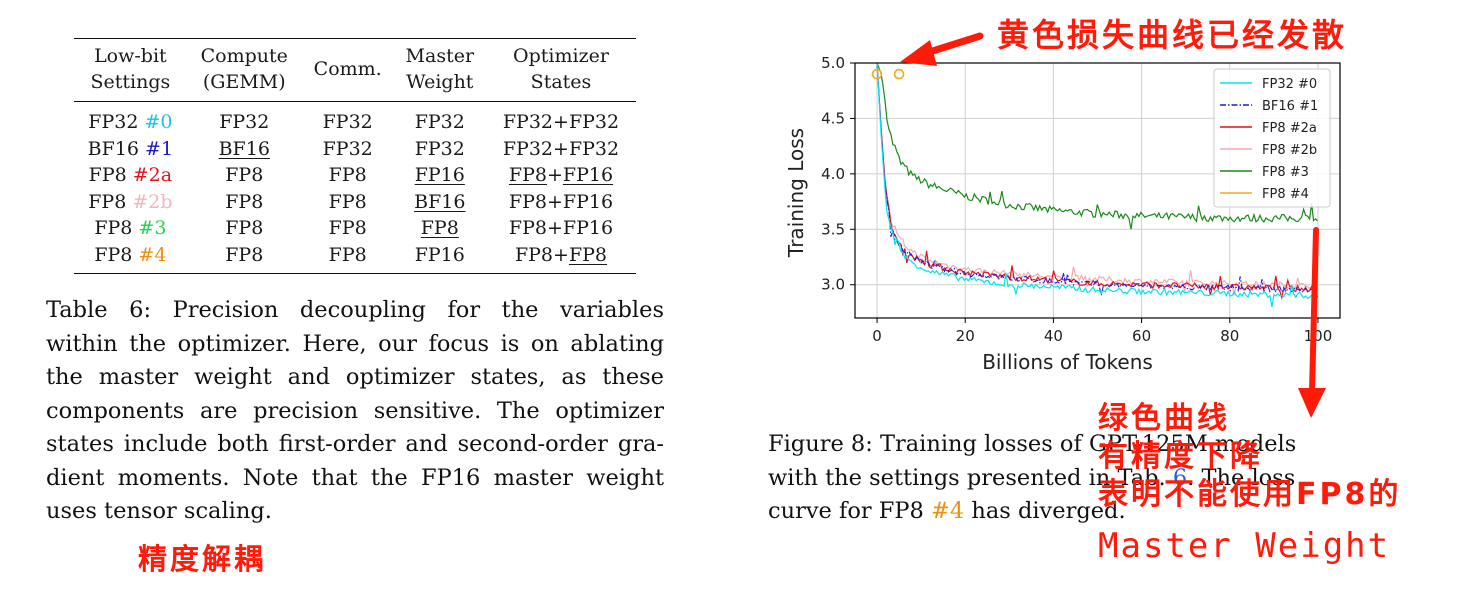 The height and width of the screenshot is (598, 1467). What do you see at coordinates (113, 122) in the screenshot?
I see `setting-format: FP32` at bounding box center [113, 122].